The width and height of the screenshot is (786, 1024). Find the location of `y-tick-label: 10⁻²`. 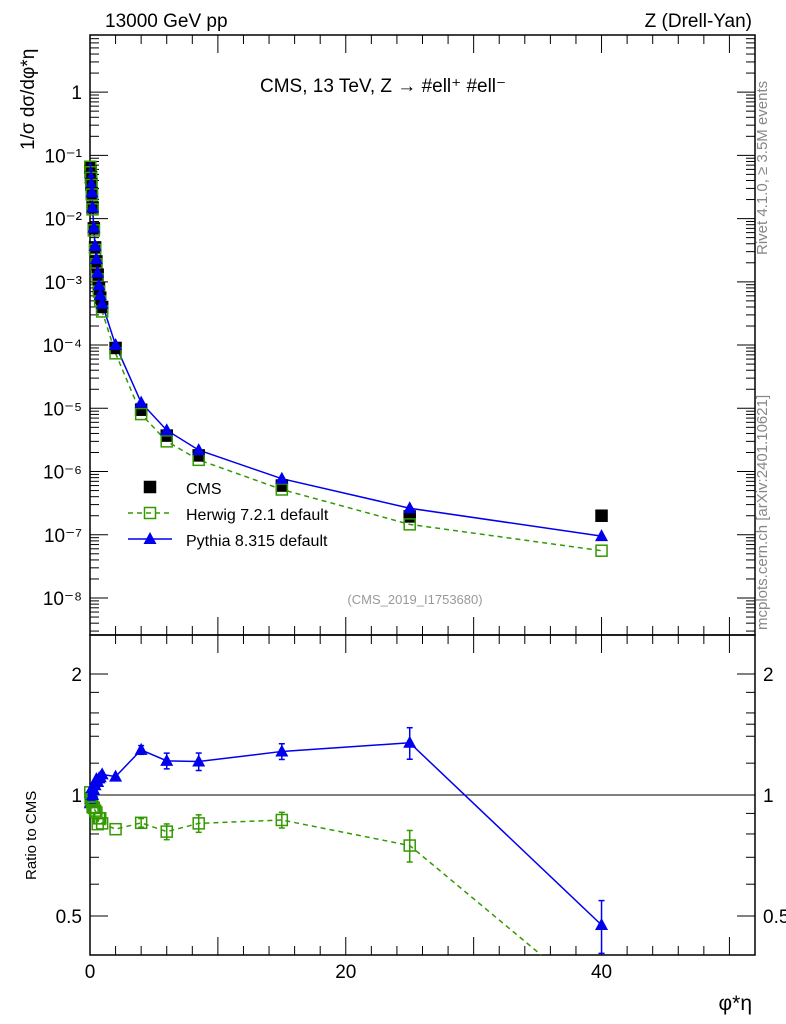

y-tick-label: 10⁻² is located at coordinates (64, 220).